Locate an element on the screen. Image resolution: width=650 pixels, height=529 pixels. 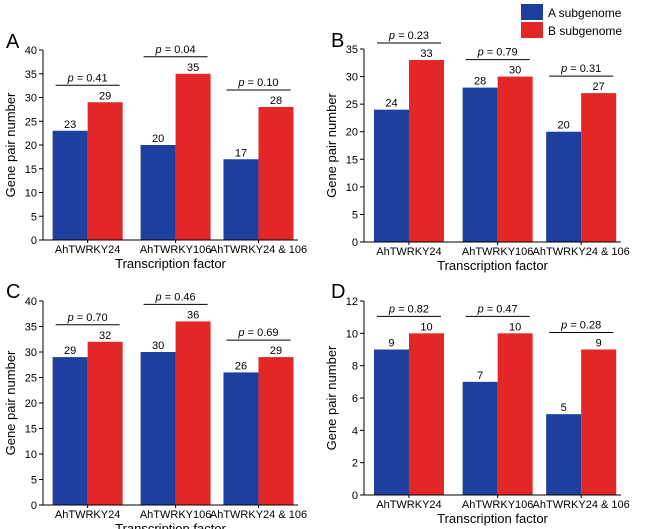
legend-label-a-subgenome: A subgenome is located at coordinates (585, 13).